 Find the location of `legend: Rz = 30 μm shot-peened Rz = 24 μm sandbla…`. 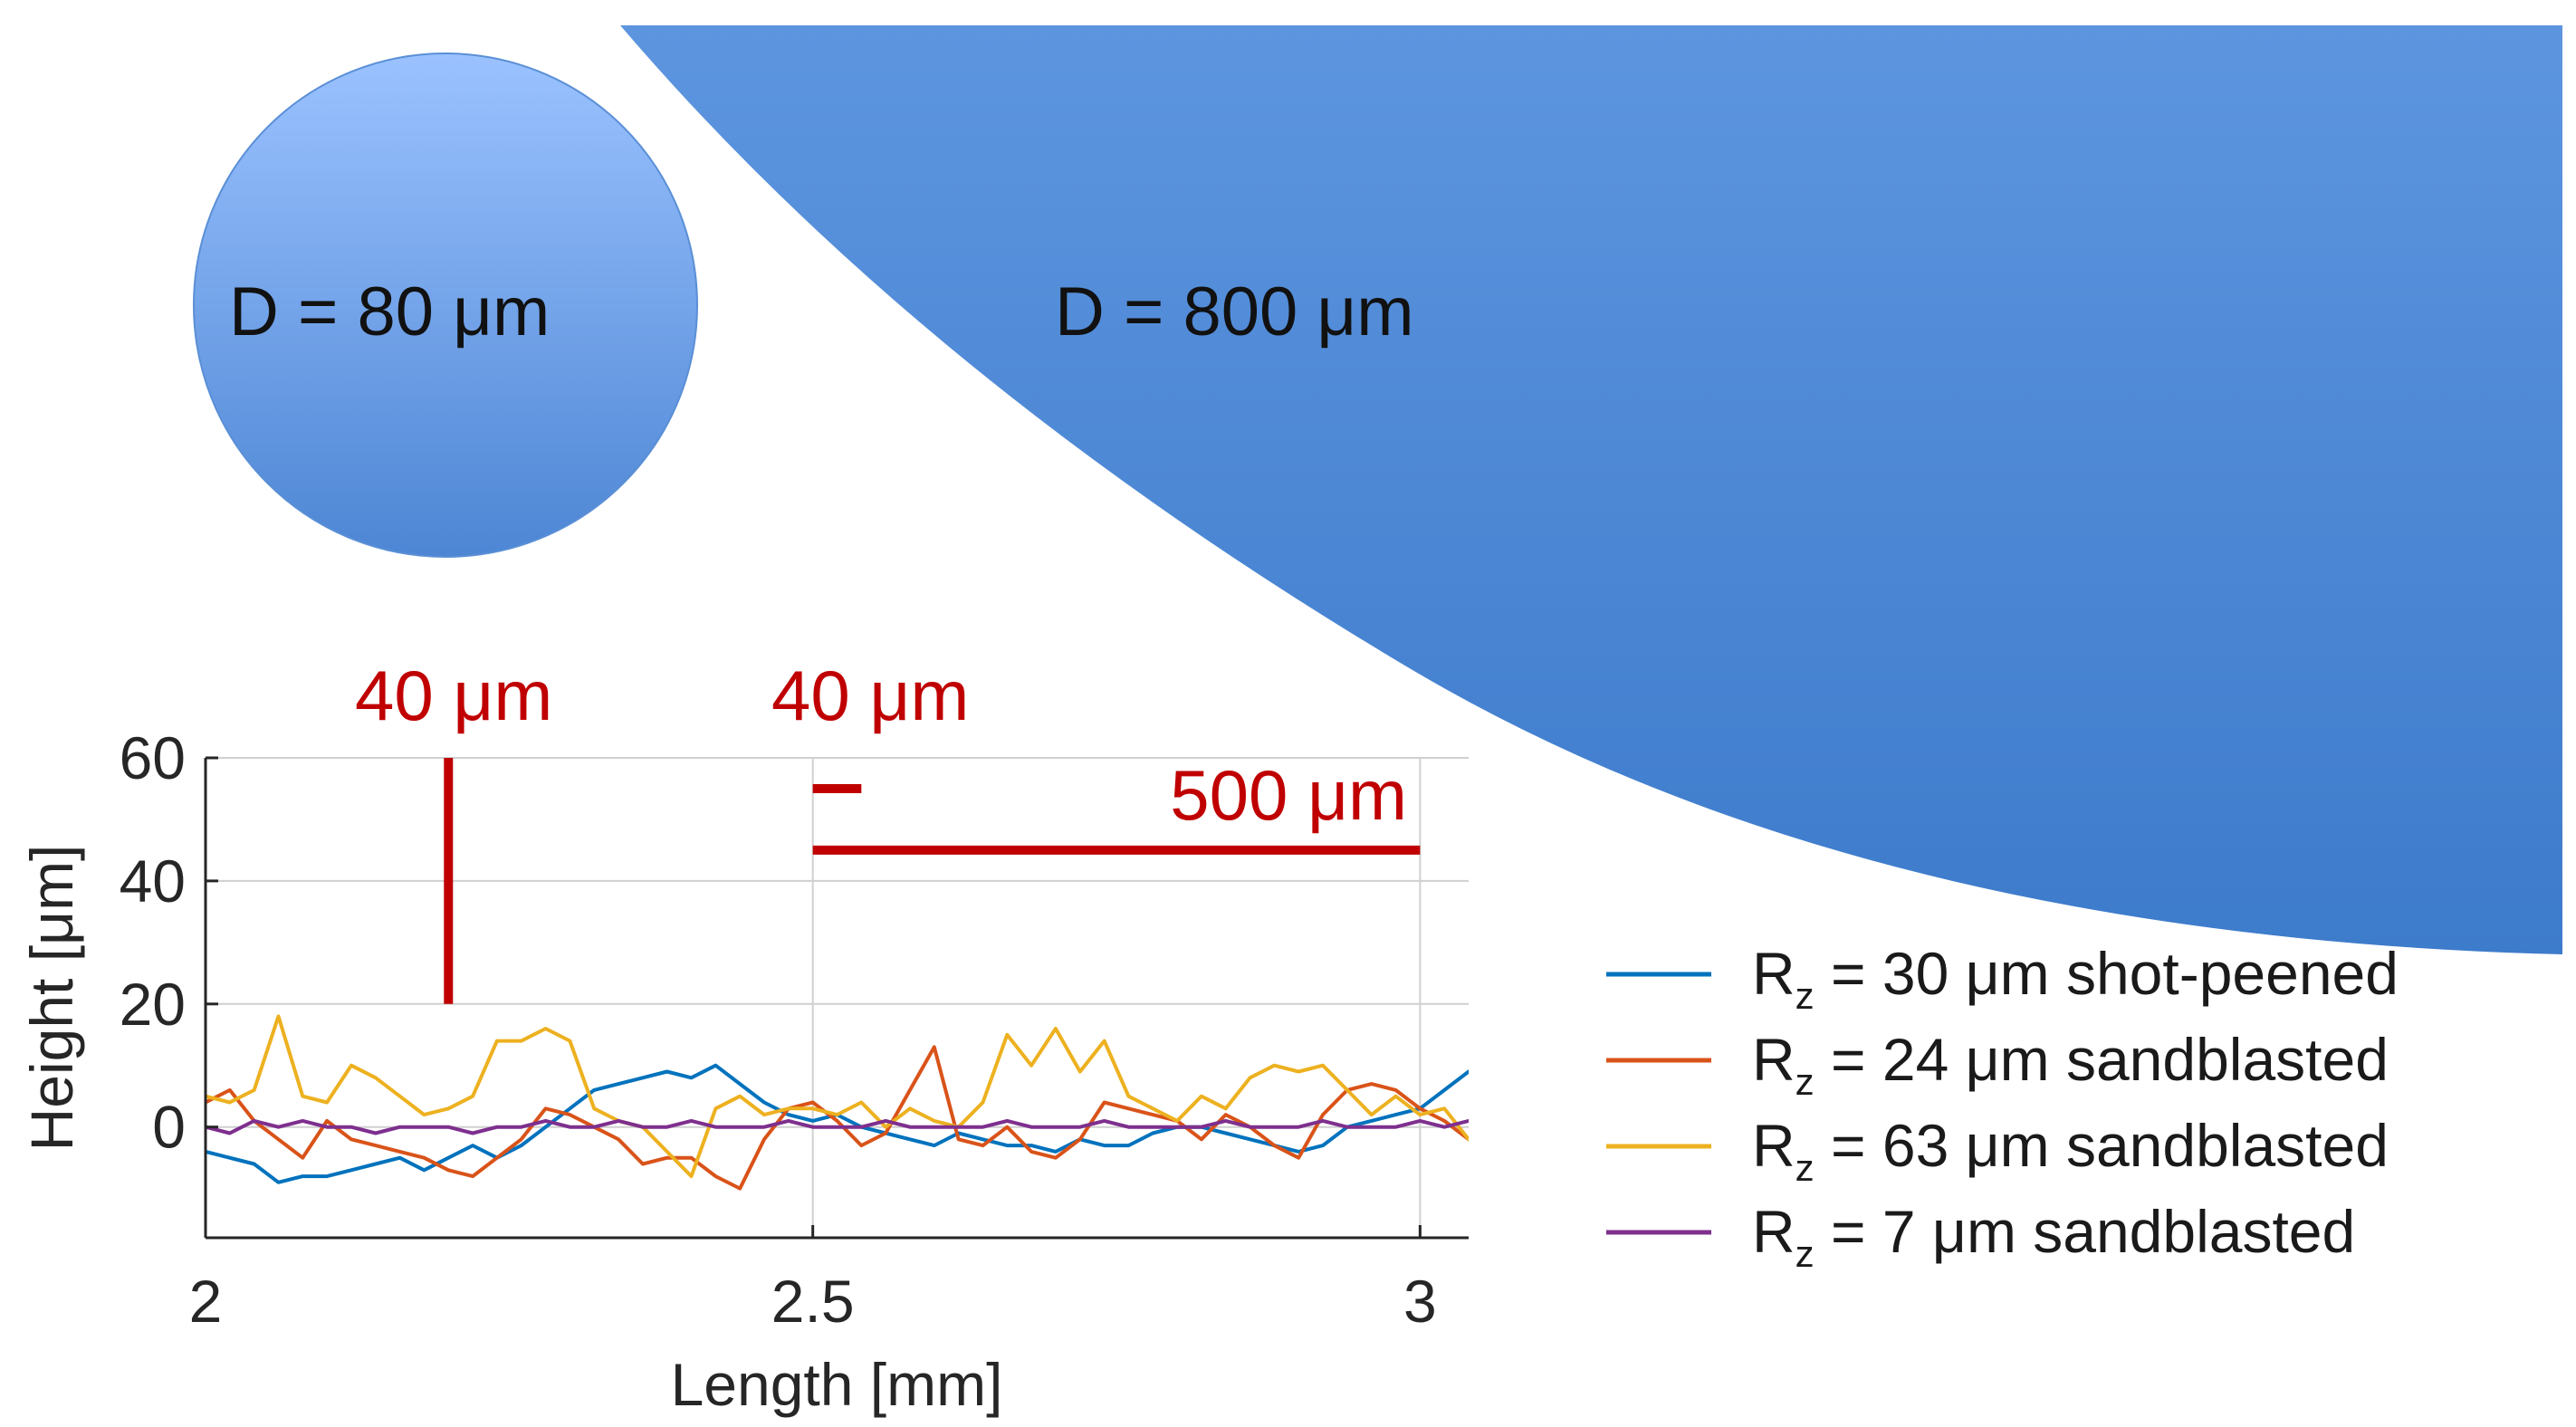

legend: Rz = 30 μm shot-peened Rz = 24 μm sandbla… is located at coordinates (2002, 1107).